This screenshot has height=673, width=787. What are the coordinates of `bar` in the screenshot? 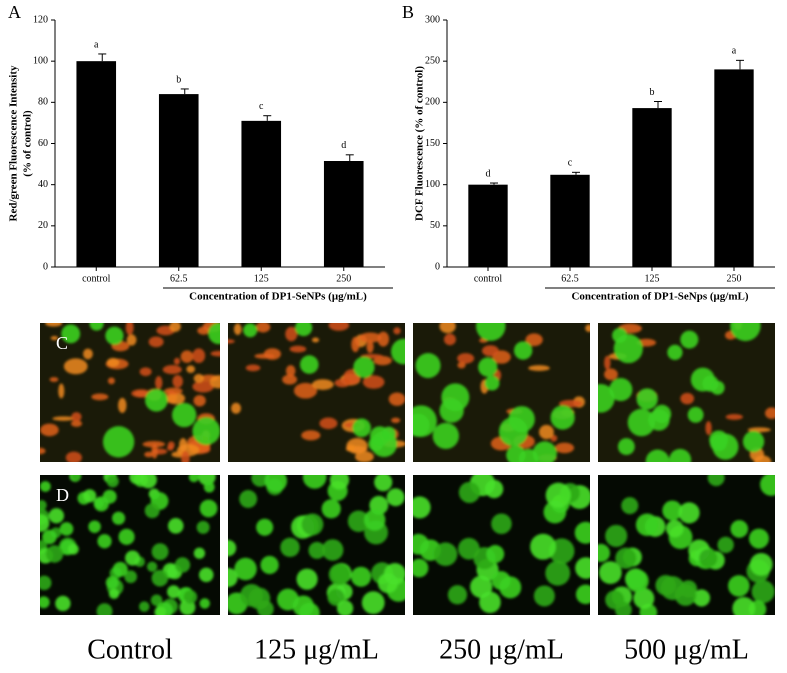 It's located at (652, 187).